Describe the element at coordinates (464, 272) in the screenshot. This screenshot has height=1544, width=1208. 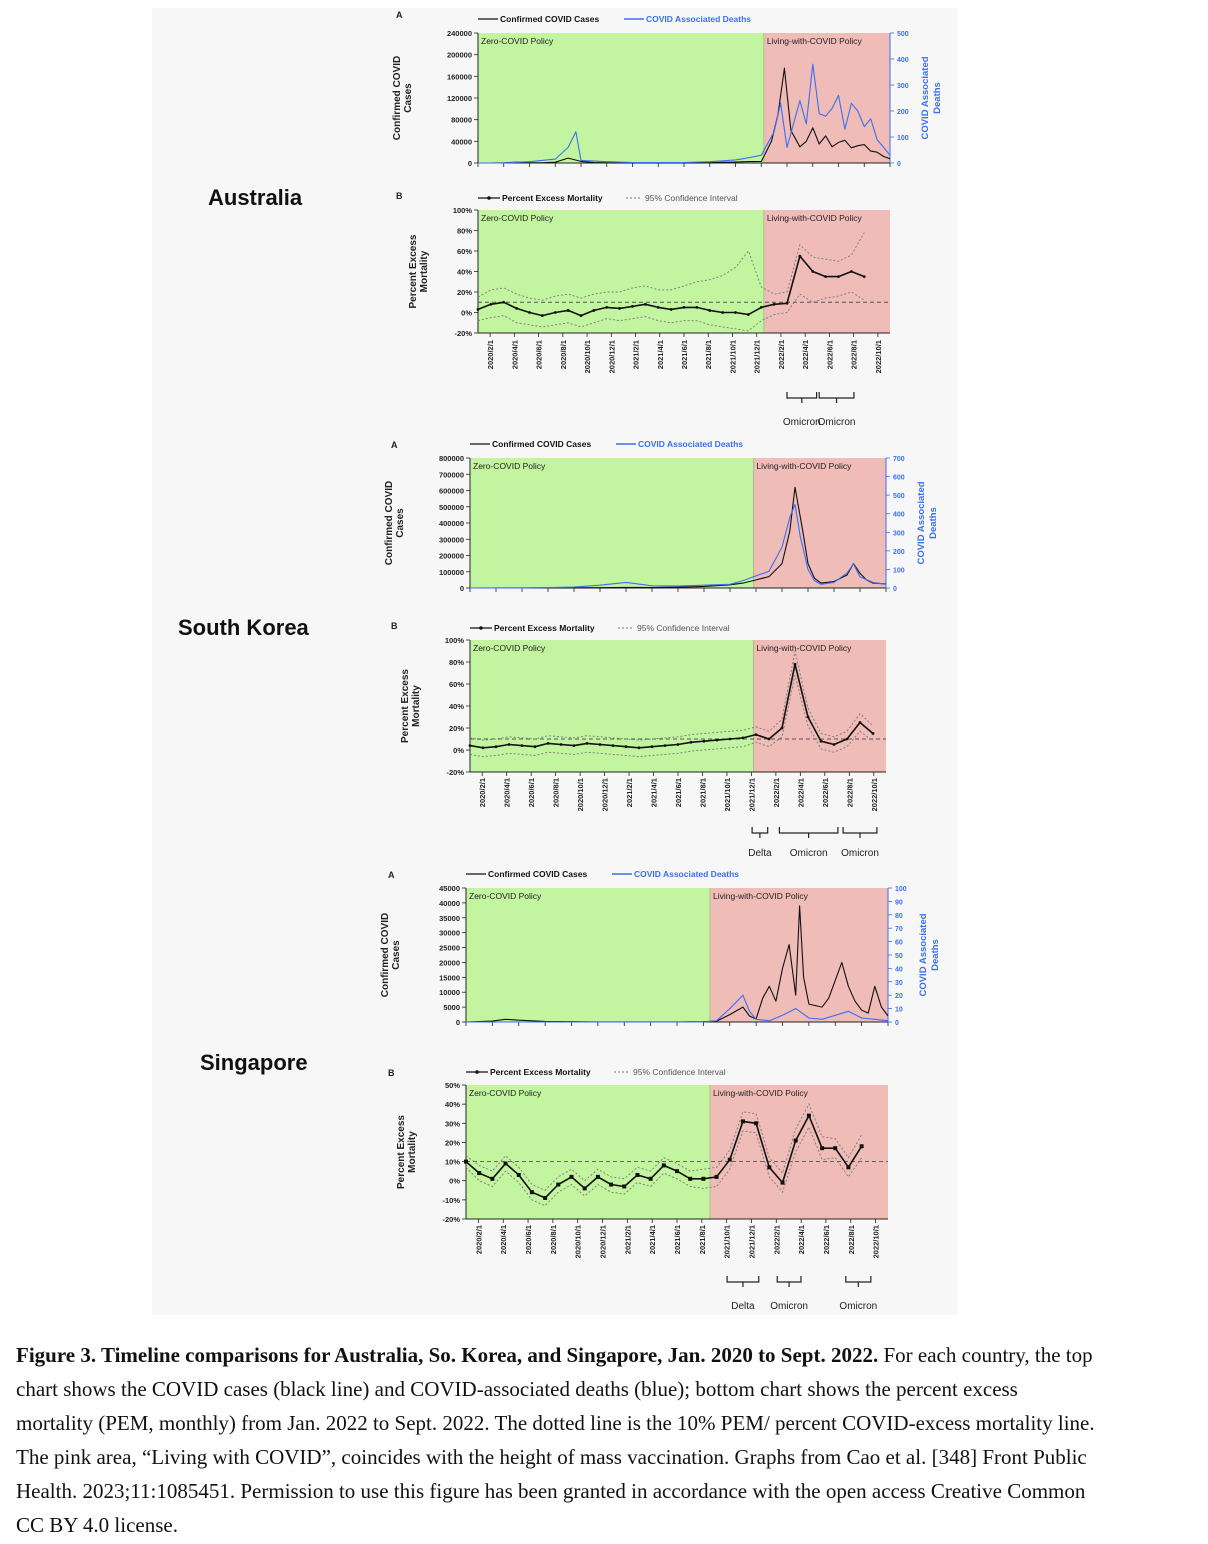
I see `y-tick-label: 40%` at that location.